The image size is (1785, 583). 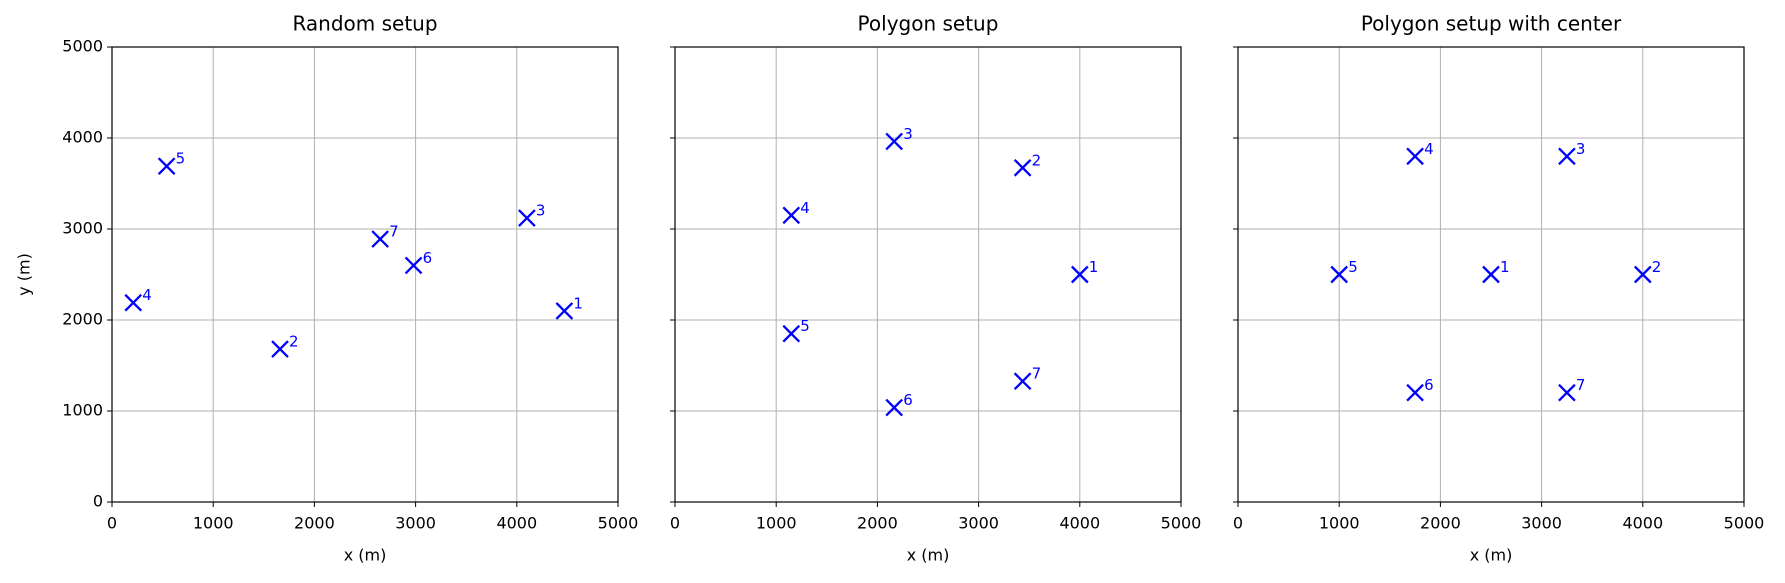 What do you see at coordinates (82, 410) in the screenshot?
I see `y-tick-label: 1000` at bounding box center [82, 410].